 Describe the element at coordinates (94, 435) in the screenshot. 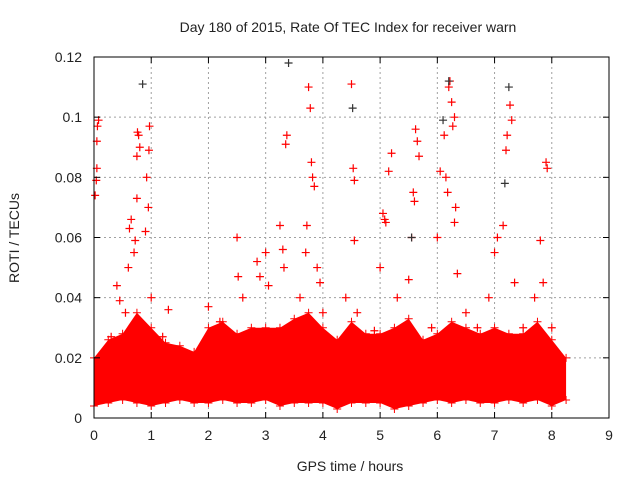

I see `x-tick-label: 0` at that location.